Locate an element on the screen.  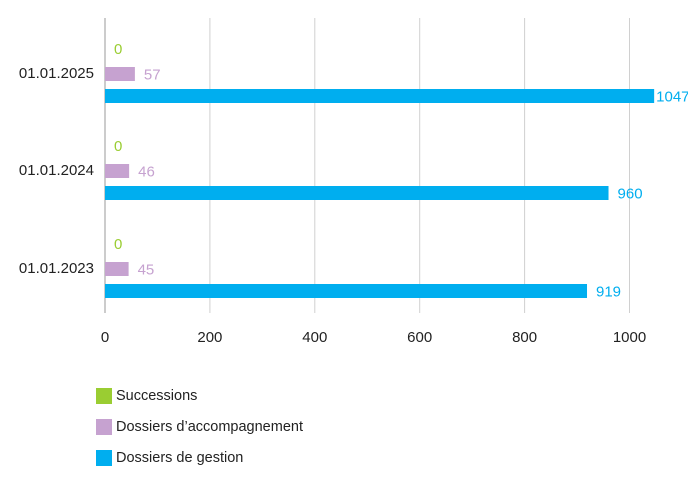
legend-label: Dossiers d’accompagnement is located at coordinates (209, 427).